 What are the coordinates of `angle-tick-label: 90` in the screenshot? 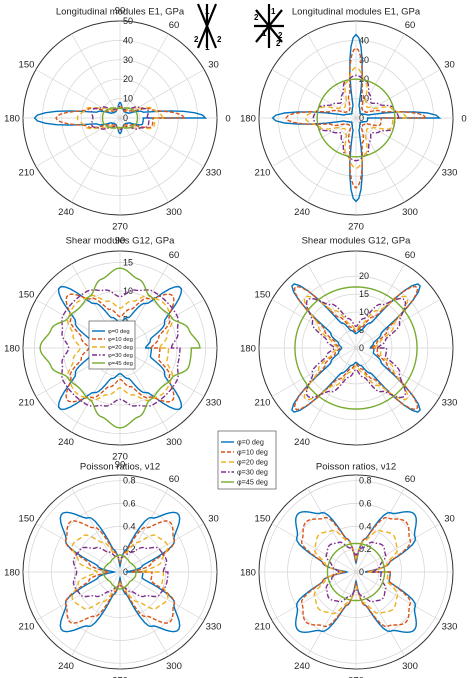 It's located at (120, 11).